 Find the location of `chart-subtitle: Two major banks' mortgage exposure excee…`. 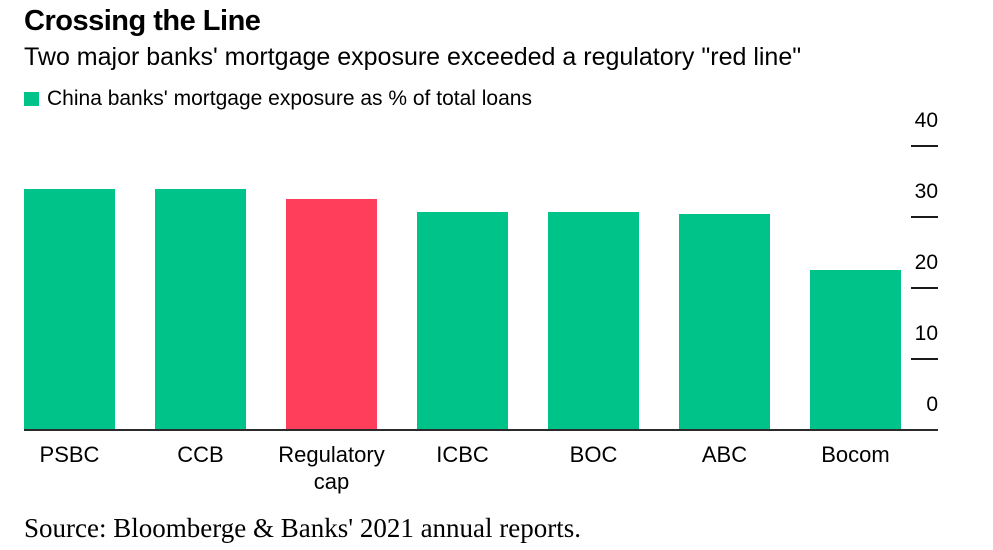

chart-subtitle: Two major banks' mortgage exposure excee… is located at coordinates (413, 57).